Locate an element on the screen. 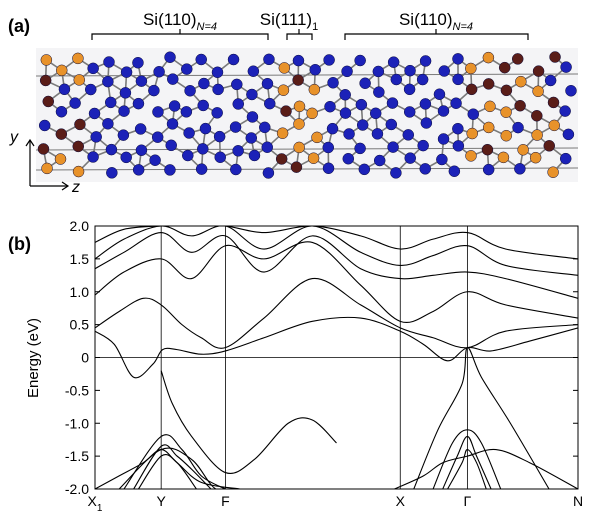  region-right-sub: N=4 is located at coordinates (463, 27).